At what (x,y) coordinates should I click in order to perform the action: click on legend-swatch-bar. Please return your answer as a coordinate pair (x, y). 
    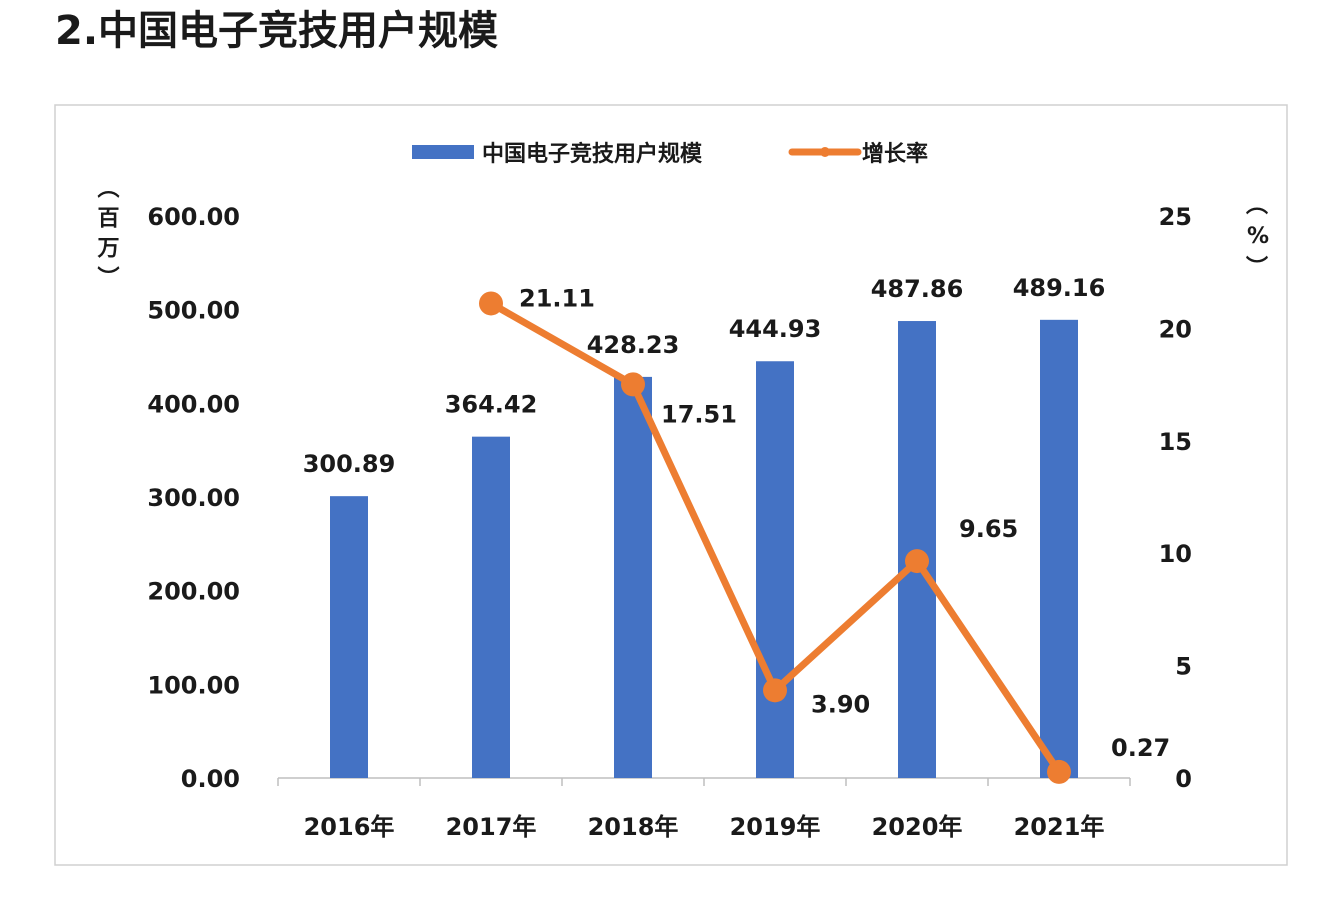
    Looking at the image, I should click on (443, 152).